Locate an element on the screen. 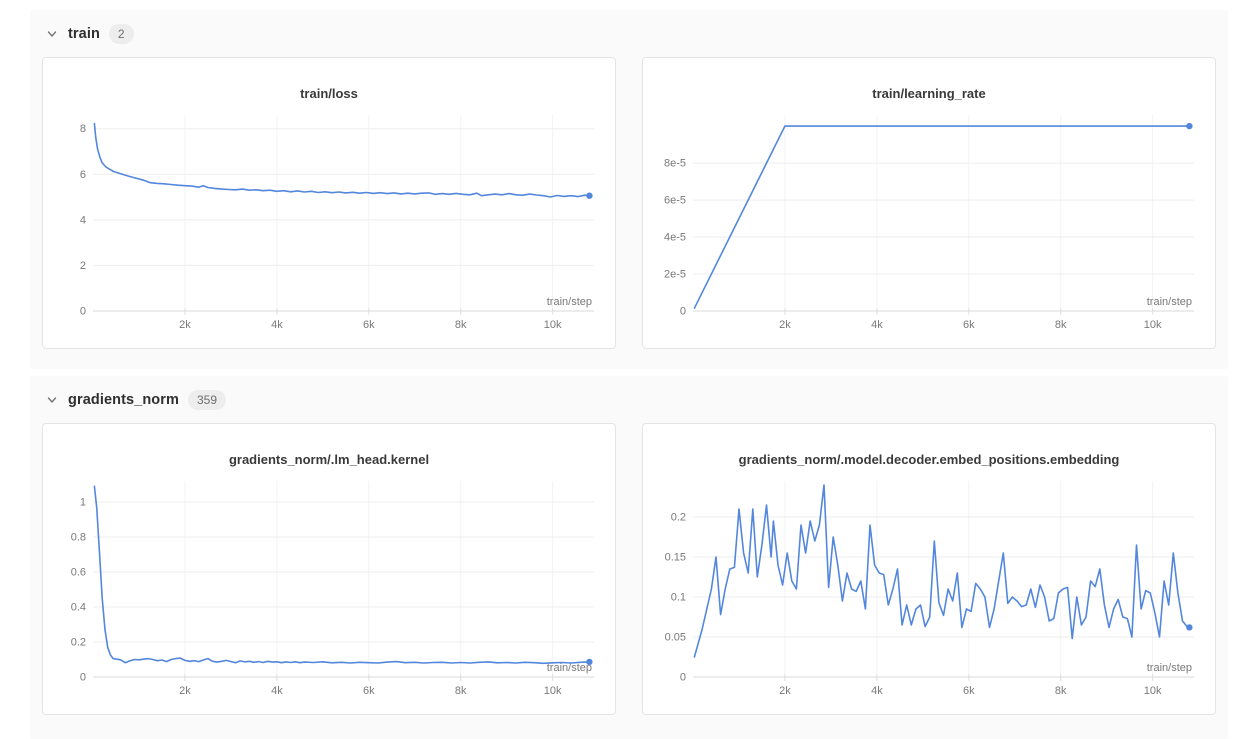  line-chart-train-loss: 2k 4k 6k 8k 10k 0 2 4 6 8 train/step is located at coordinates (329, 226).